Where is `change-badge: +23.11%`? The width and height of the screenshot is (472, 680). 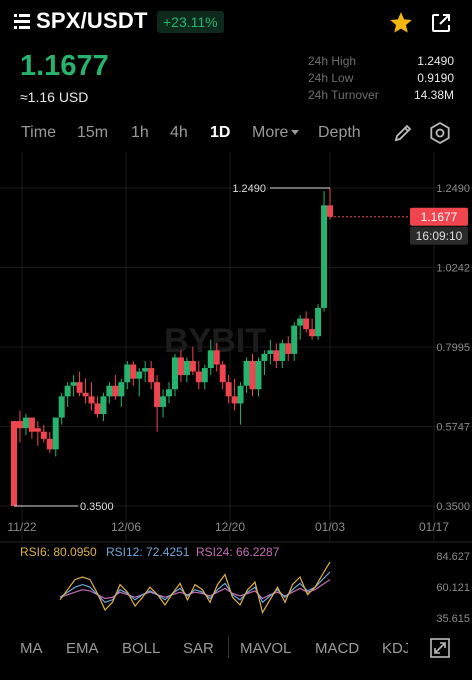 change-badge: +23.11% is located at coordinates (190, 22).